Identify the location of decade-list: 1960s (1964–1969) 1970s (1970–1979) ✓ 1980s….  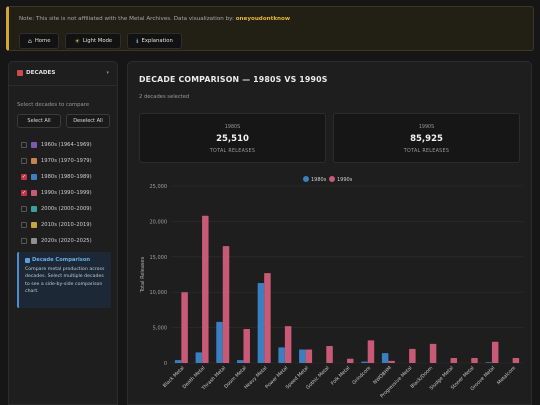
(56, 193).